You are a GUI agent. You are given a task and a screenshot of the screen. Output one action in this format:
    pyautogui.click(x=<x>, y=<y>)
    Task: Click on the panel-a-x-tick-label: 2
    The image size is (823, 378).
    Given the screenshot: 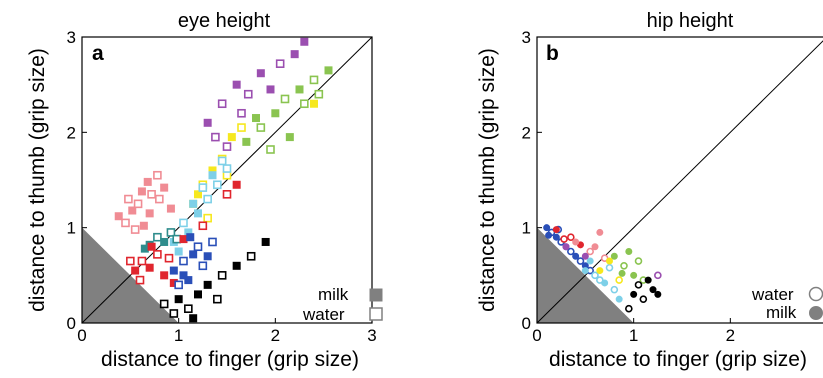 What is the action you would take?
    pyautogui.click(x=275, y=335)
    